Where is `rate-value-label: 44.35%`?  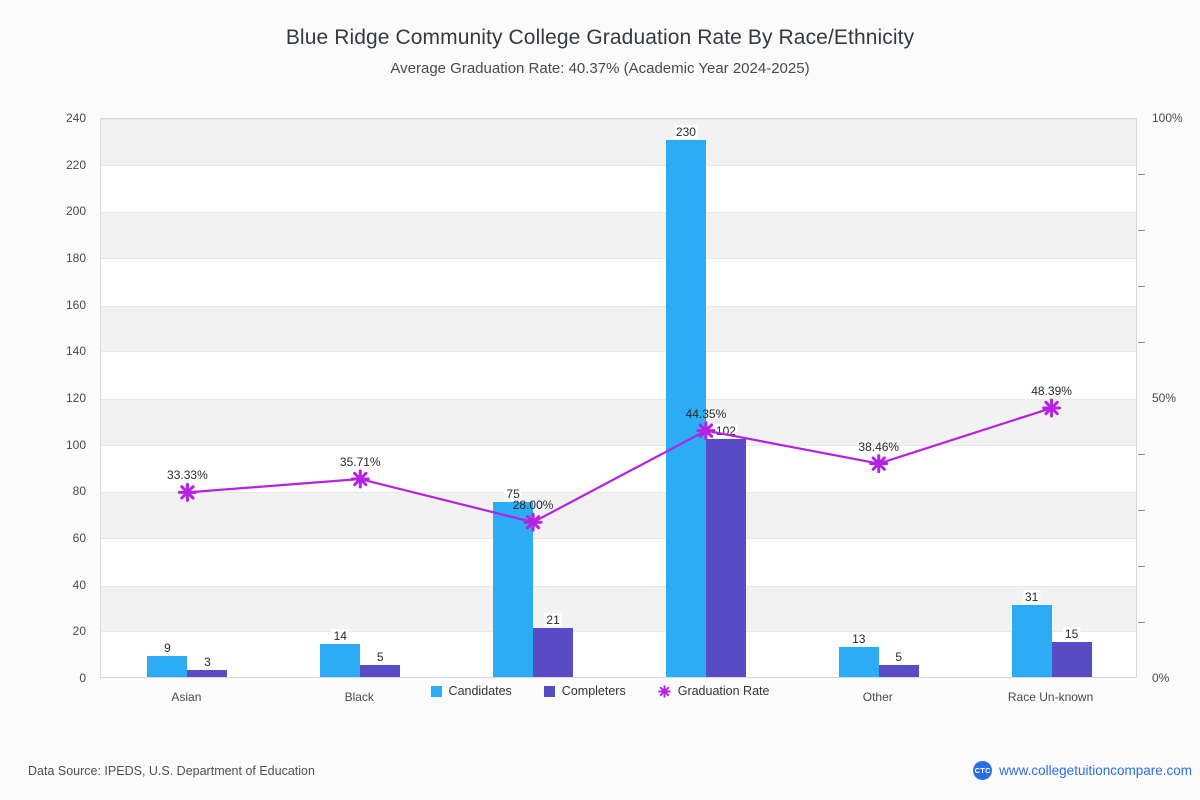
rate-value-label: 44.35% is located at coordinates (706, 413).